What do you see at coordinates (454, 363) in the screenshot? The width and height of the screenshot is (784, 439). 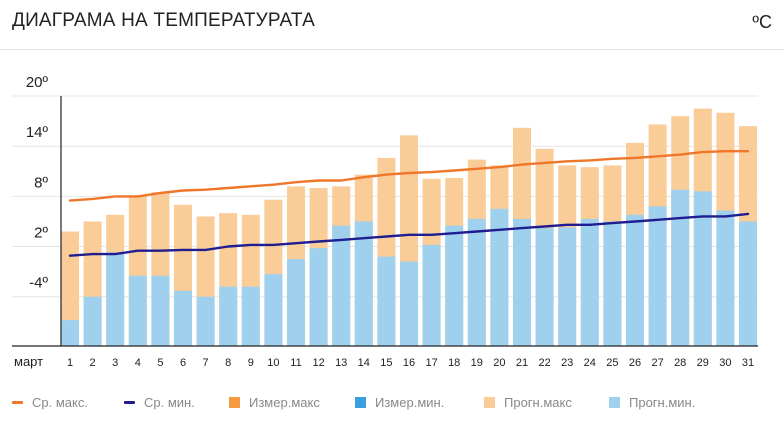 I see `x-tick-label: 18` at bounding box center [454, 363].